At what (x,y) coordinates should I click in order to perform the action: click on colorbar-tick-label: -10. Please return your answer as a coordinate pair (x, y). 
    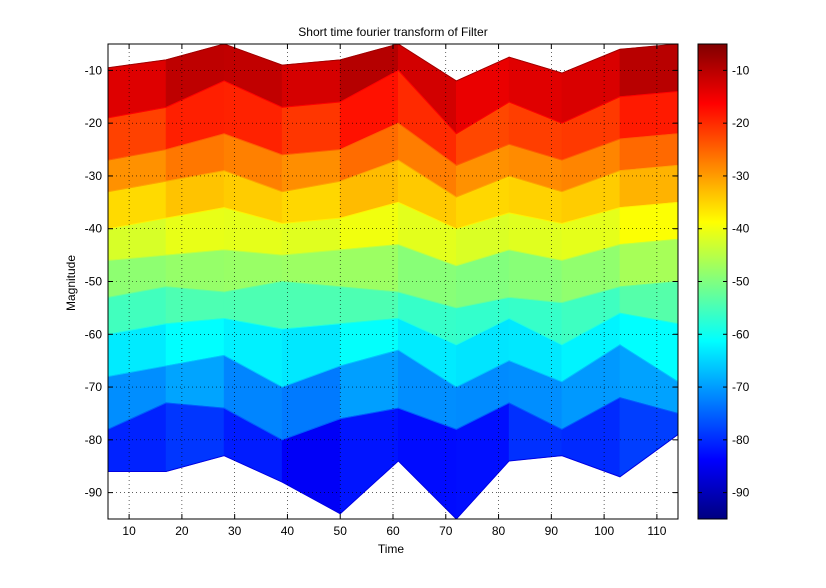
    Looking at the image, I should click on (741, 70).